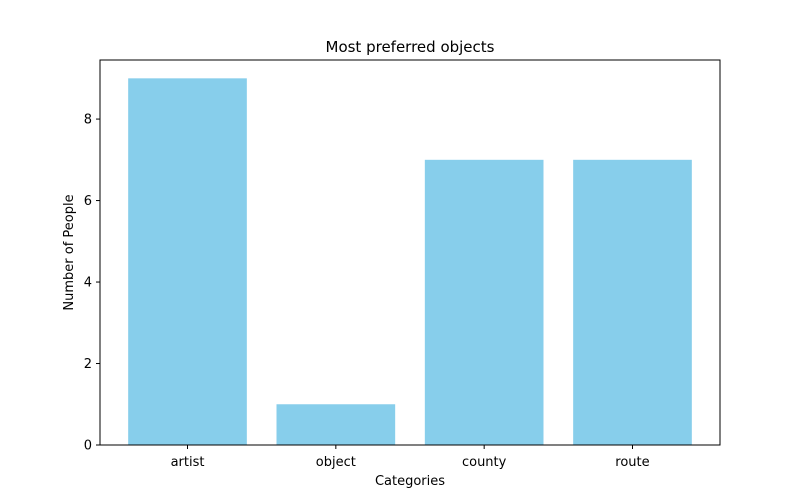 The image size is (800, 500). I want to click on y-tick-label: 8, so click(88, 120).